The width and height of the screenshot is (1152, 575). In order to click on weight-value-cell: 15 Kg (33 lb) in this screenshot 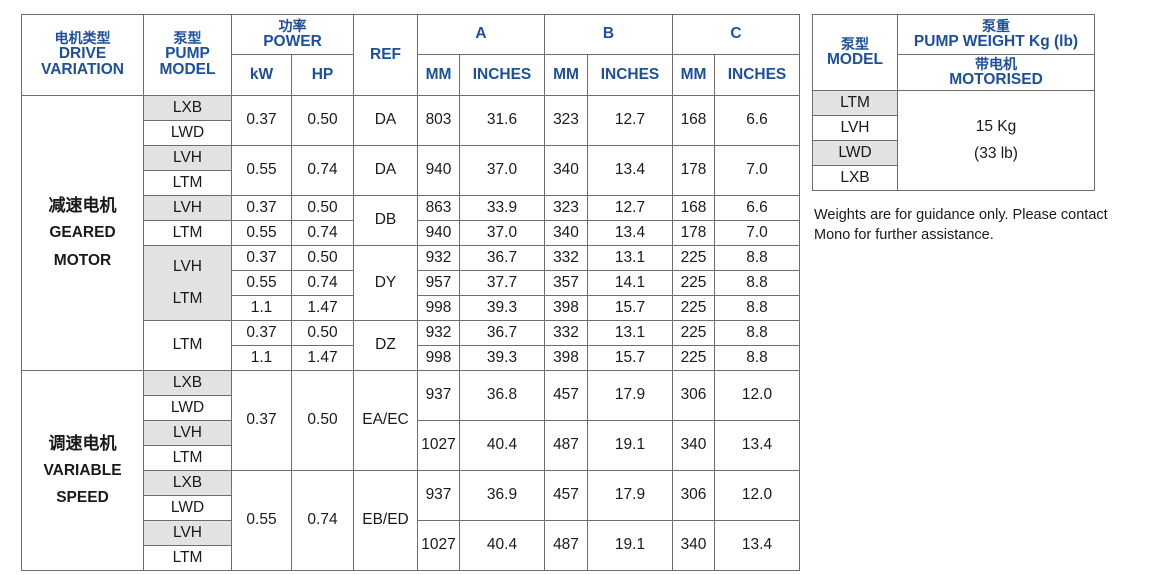, I will do `click(996, 140)`.